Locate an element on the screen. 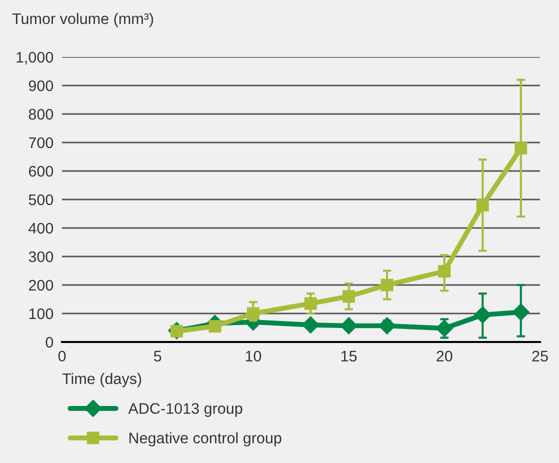  y-tick-label: 800 is located at coordinates (41, 114).